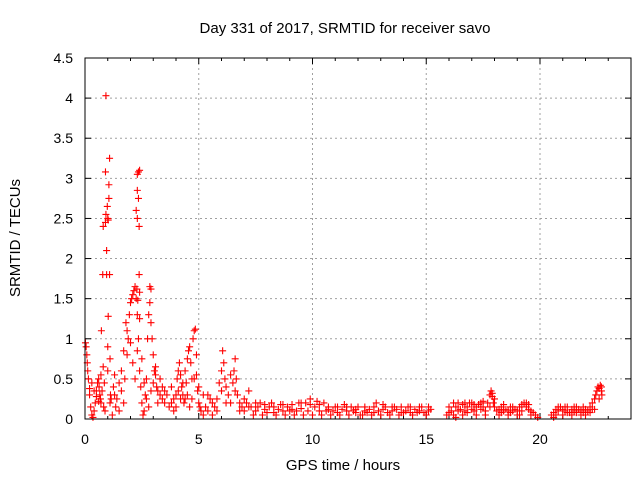 This screenshot has width=640, height=480. I want to click on x-tick-label: 15, so click(426, 439).